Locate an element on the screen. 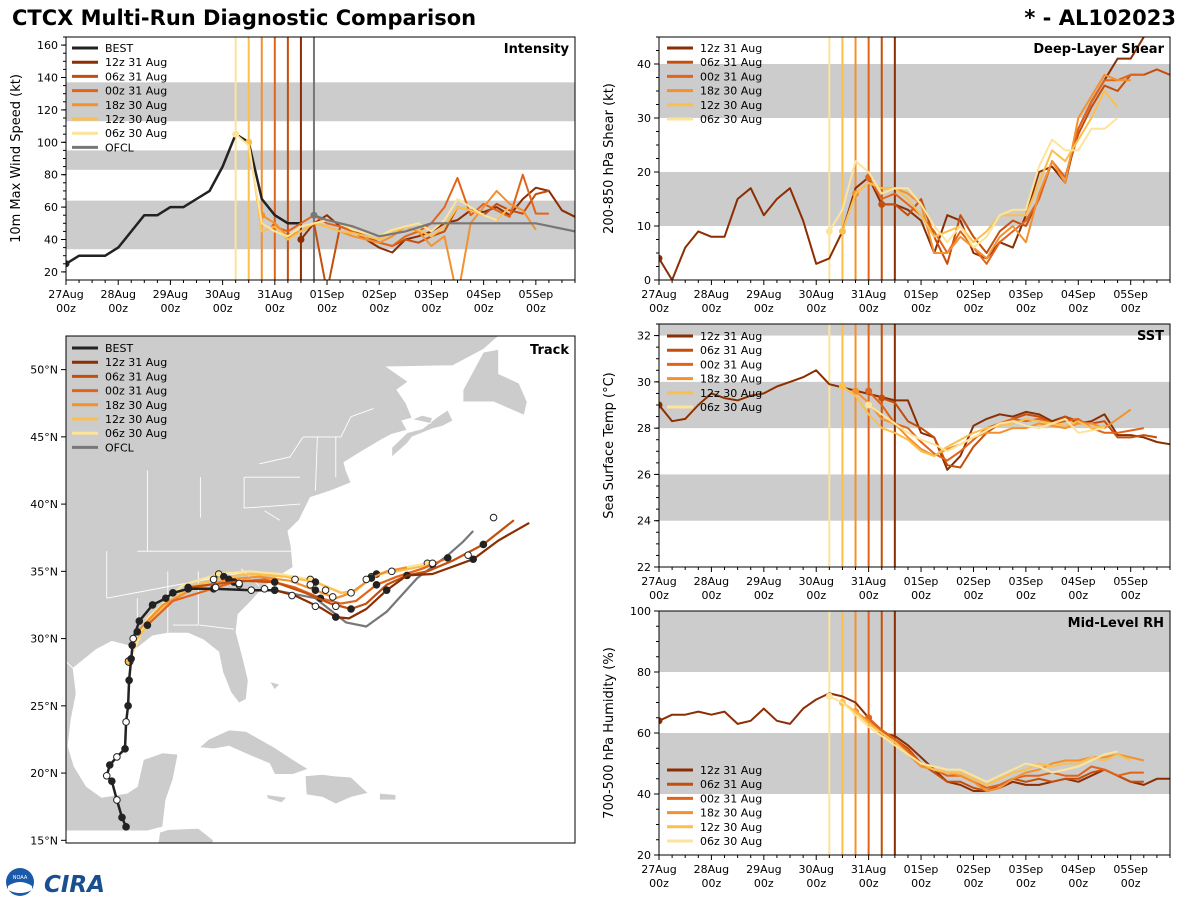 Image resolution: width=1200 pixels, height=900 pixels. intensity-xtick-date: 01Sep is located at coordinates (327, 294).